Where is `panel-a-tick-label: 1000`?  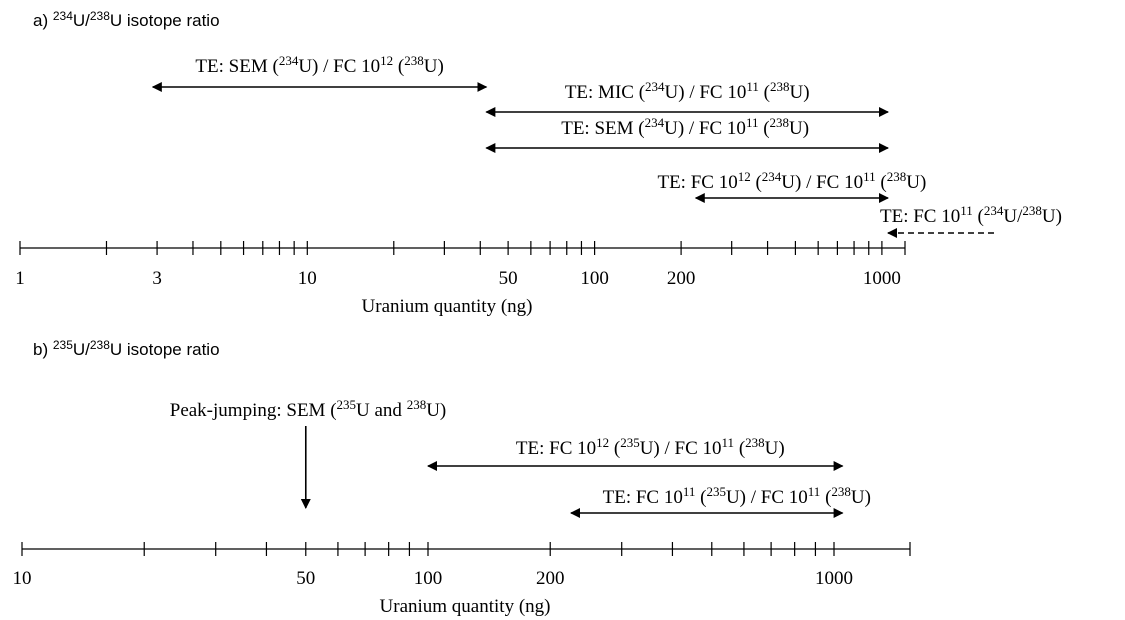
panel-a-tick-label: 1000 is located at coordinates (882, 278).